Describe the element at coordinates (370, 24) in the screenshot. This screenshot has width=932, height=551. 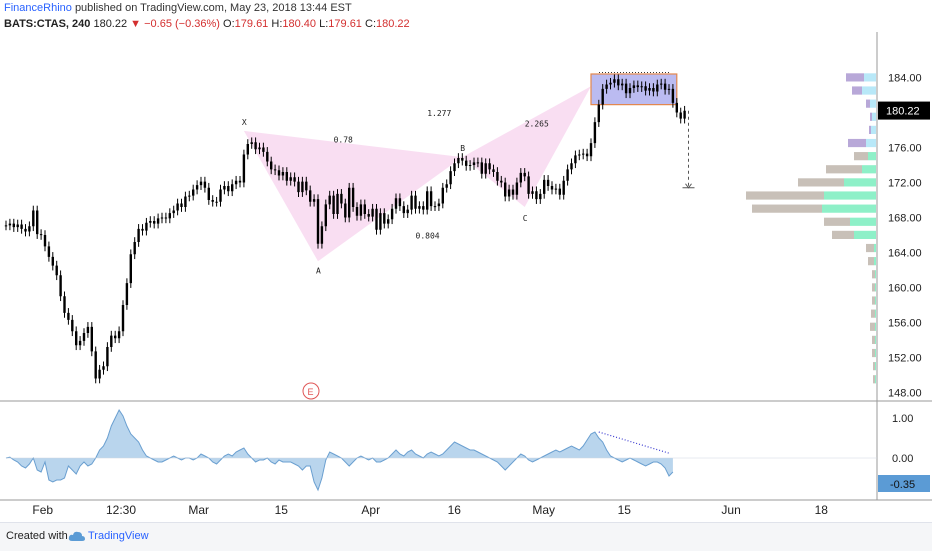
I see `close-label: C:` at that location.